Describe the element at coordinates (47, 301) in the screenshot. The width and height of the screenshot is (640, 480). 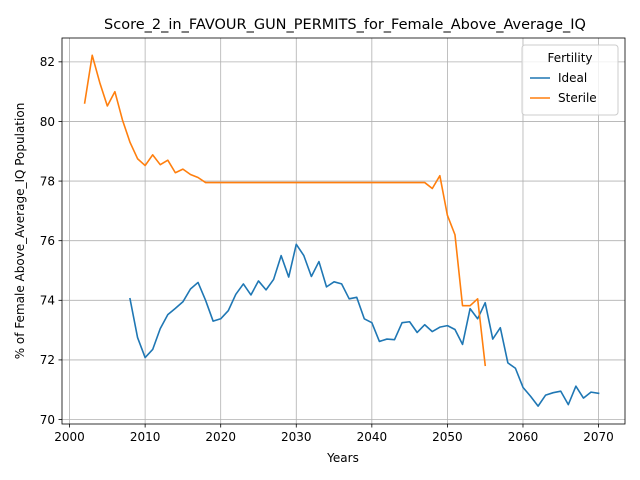
I see `y-tick-label: 74` at that location.